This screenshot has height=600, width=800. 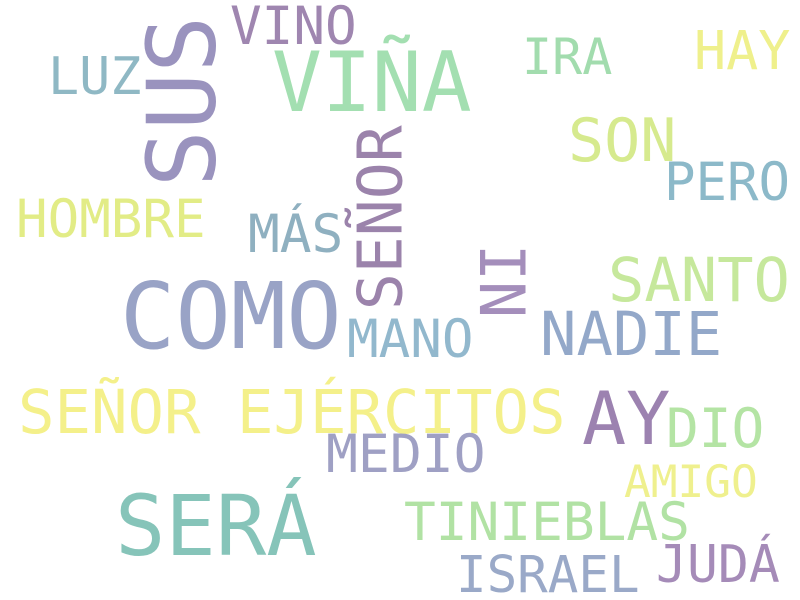 I want to click on word-son: SON, so click(x=622, y=141).